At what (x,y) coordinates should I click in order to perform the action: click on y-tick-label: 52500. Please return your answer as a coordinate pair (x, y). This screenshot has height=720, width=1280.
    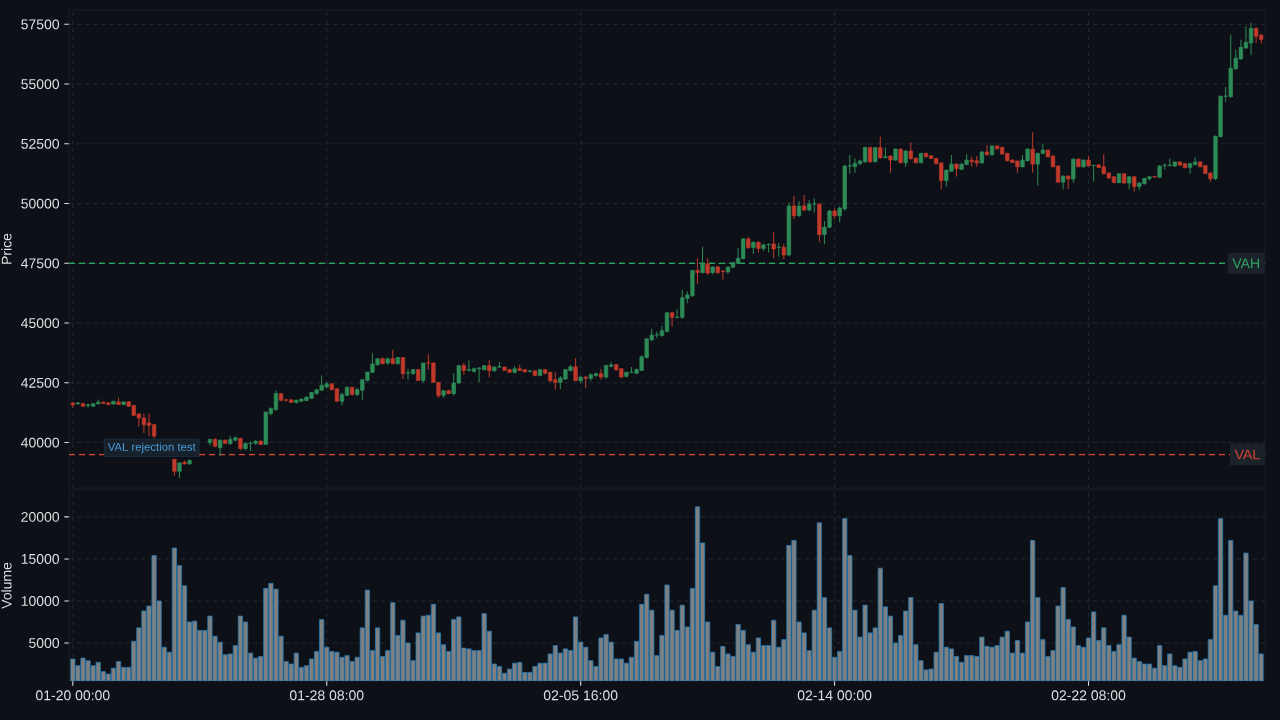
    Looking at the image, I should click on (40, 143).